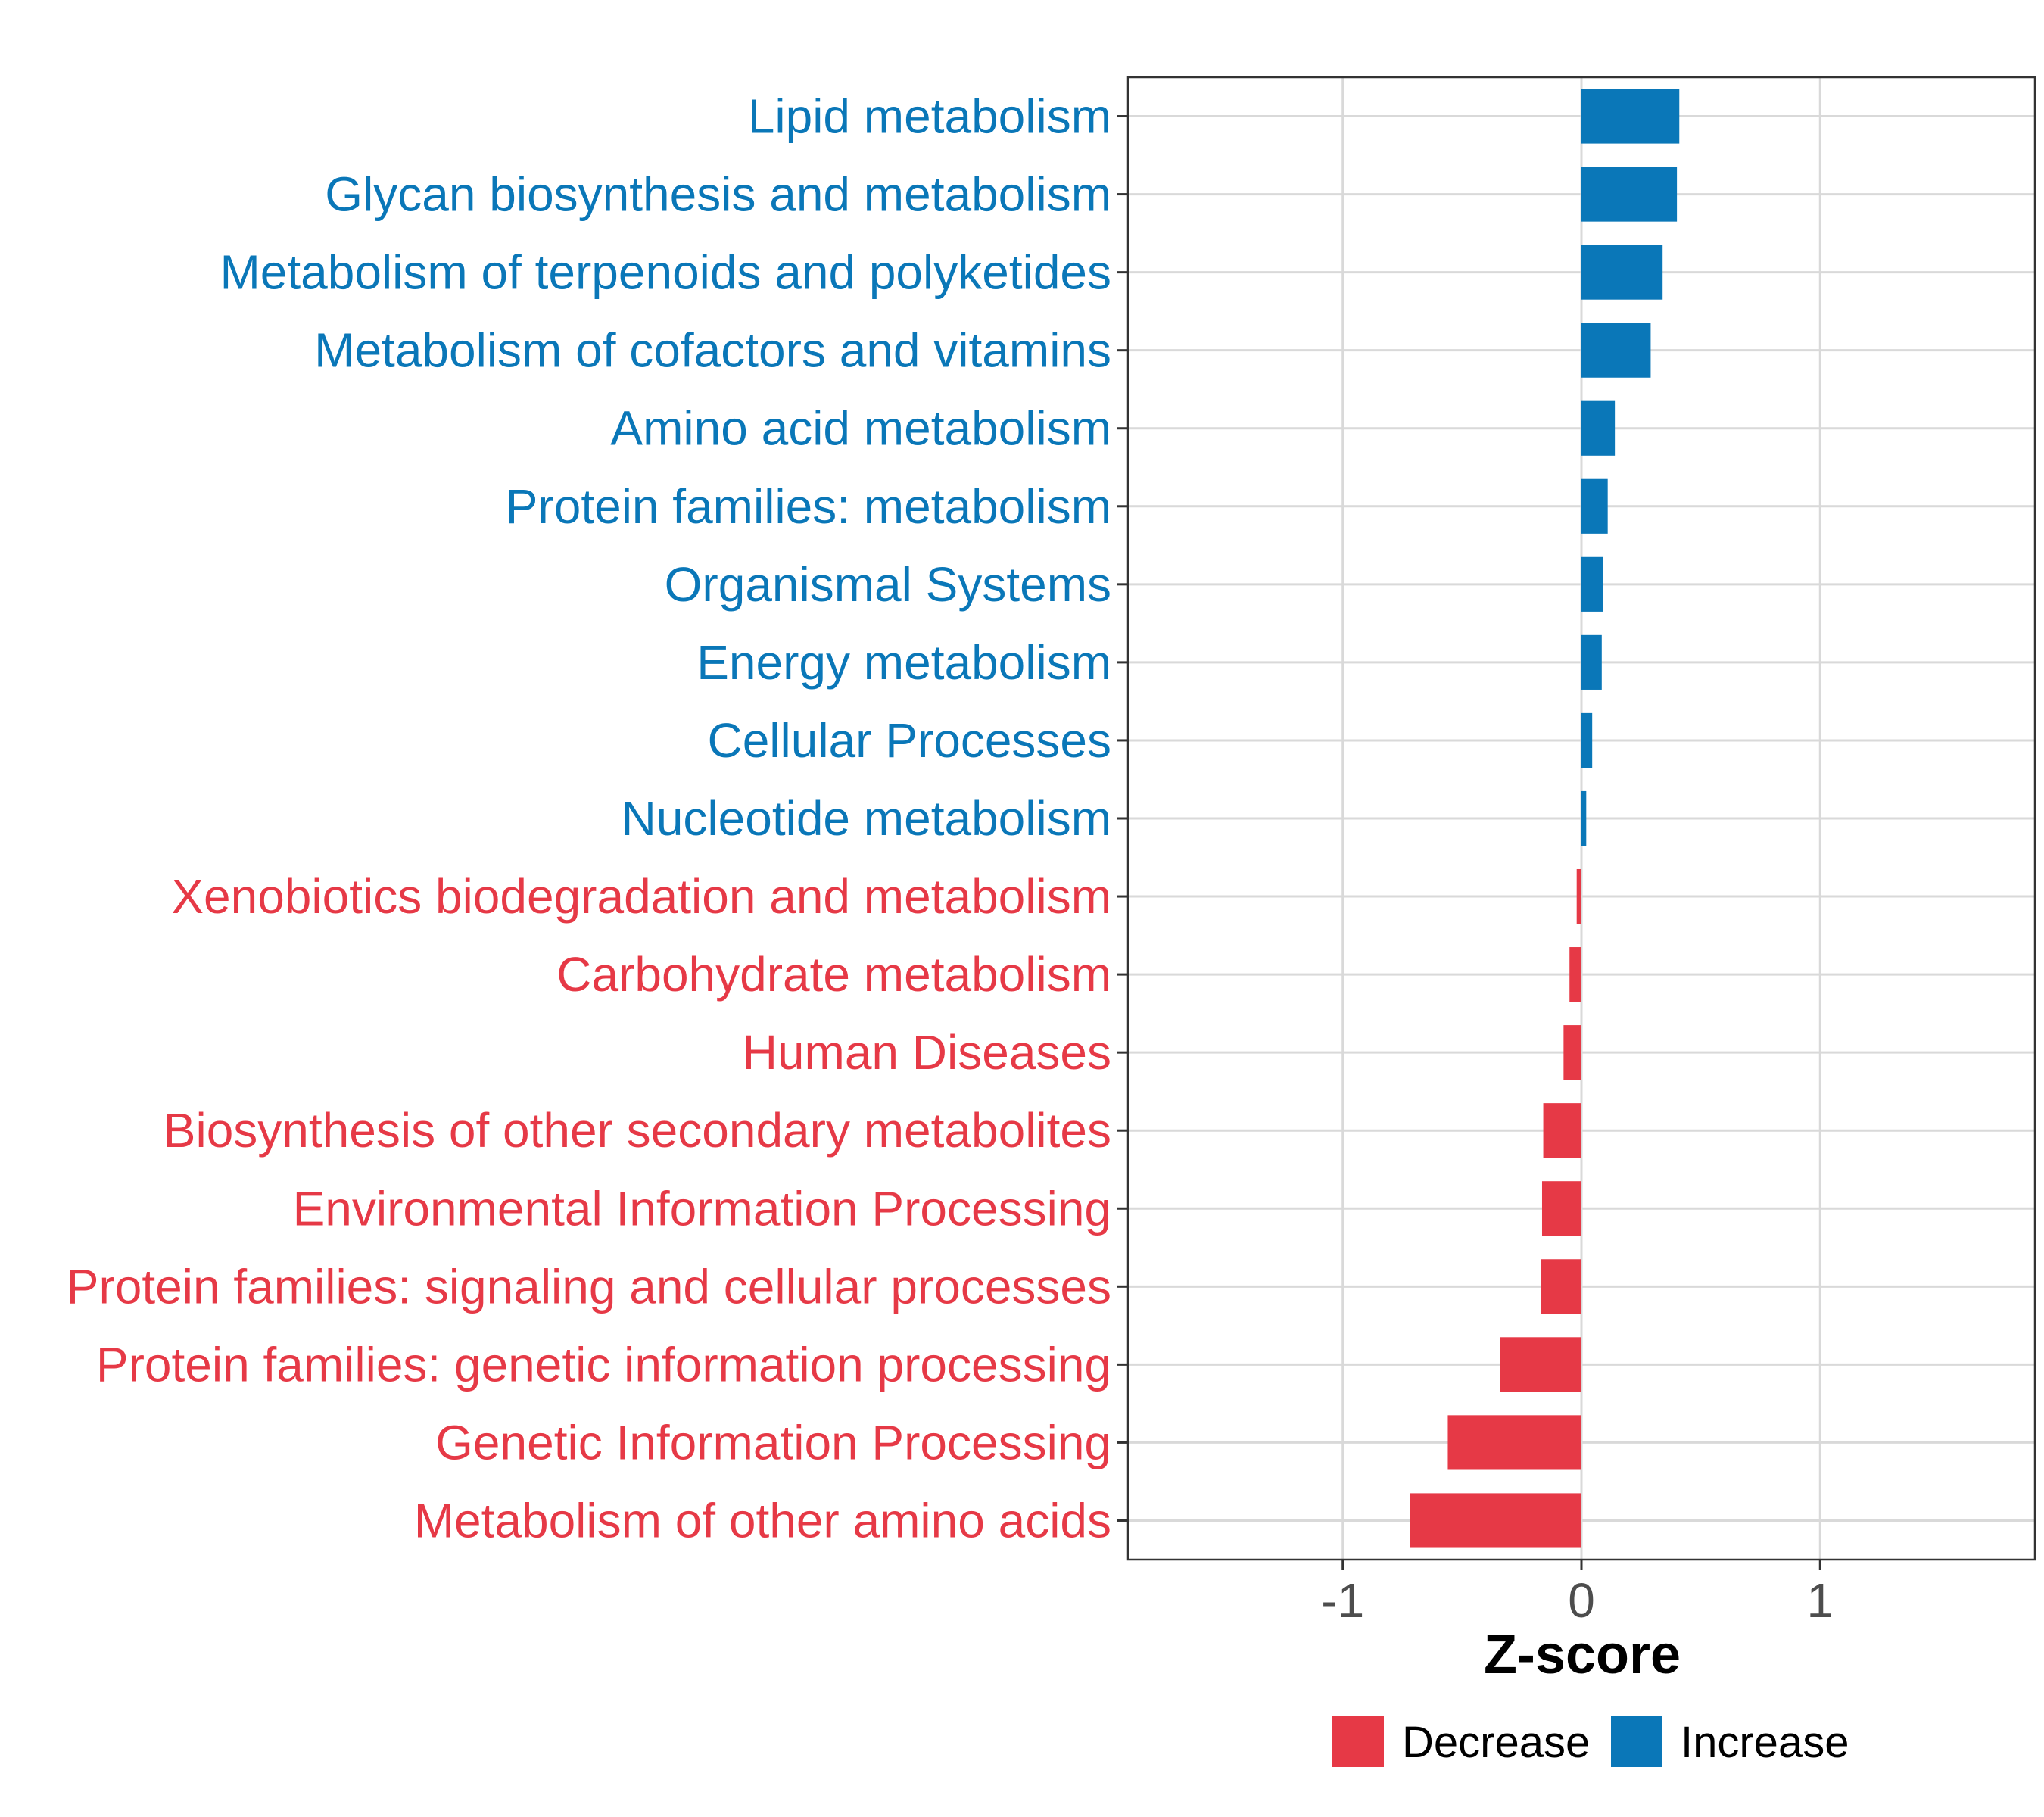 The image size is (2044, 1817). Describe the element at coordinates (888, 584) in the screenshot. I see `category-label-7: Organismal Systems` at that location.